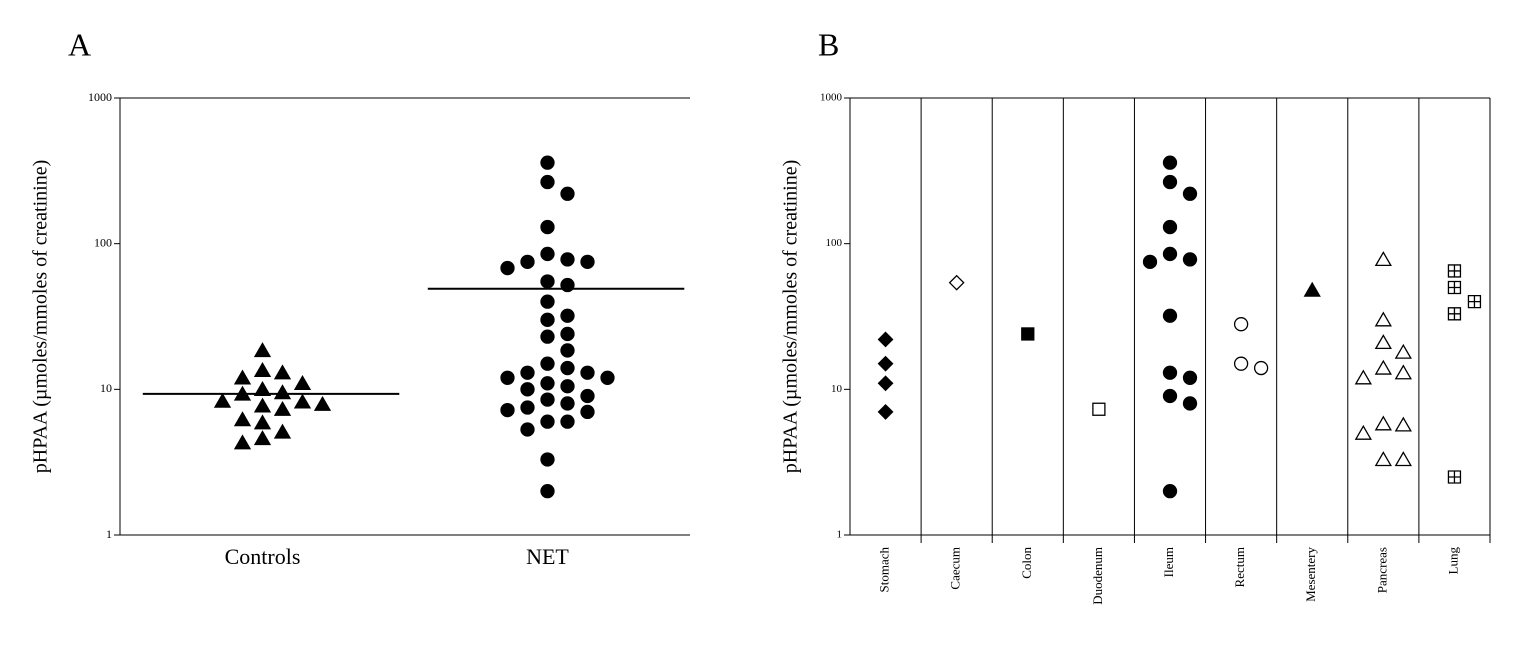 This screenshot has height=672, width=1530. What do you see at coordinates (1168, 562) in the screenshot?
I see `x-tick-label: Ileum` at bounding box center [1168, 562].